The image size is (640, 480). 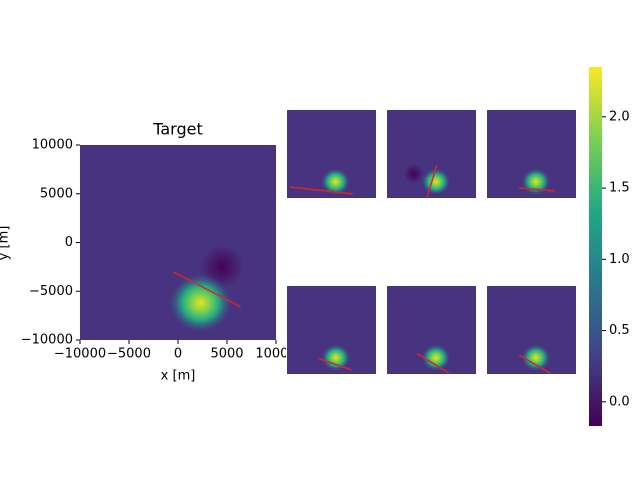 I want to click on colorbar-tick-label: 1.0, so click(x=619, y=259).